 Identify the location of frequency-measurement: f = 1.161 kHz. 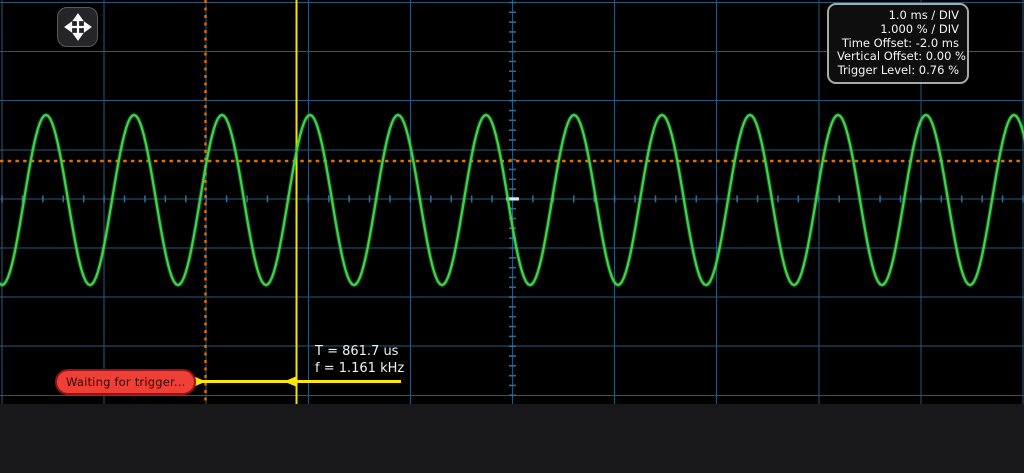
(360, 368).